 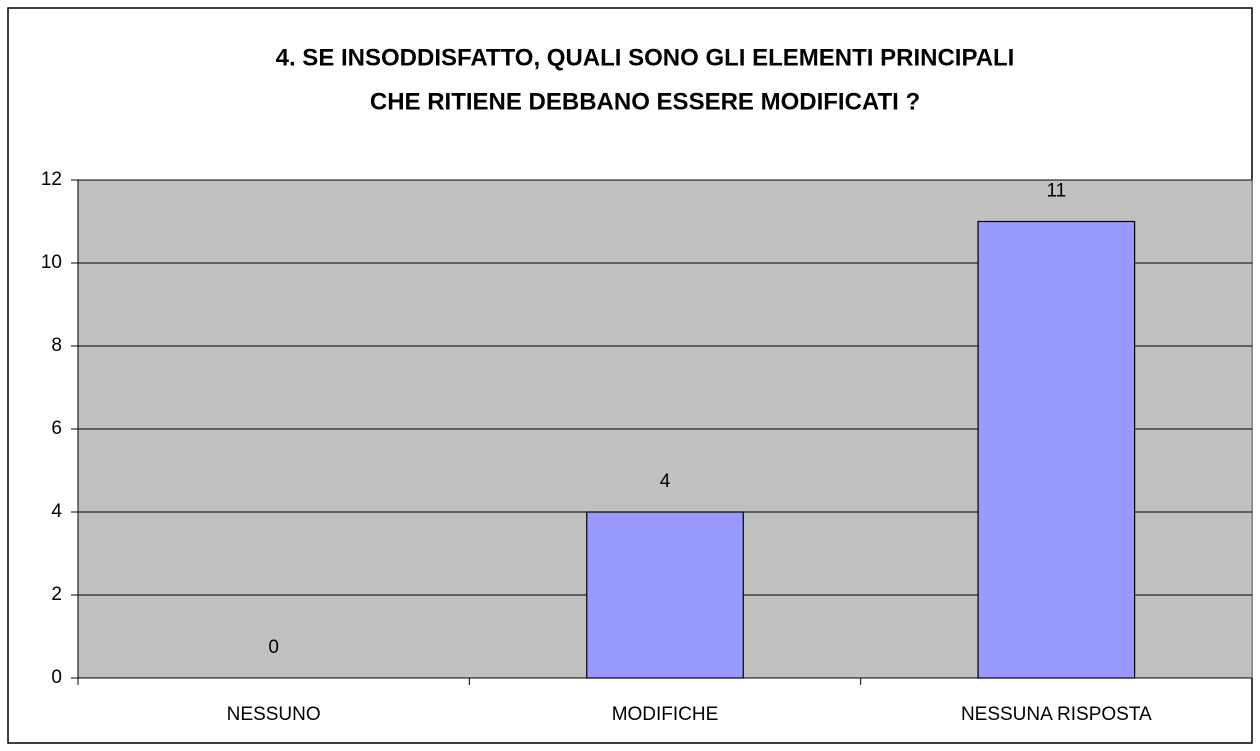 I want to click on data-label: 11, so click(x=1056, y=191).